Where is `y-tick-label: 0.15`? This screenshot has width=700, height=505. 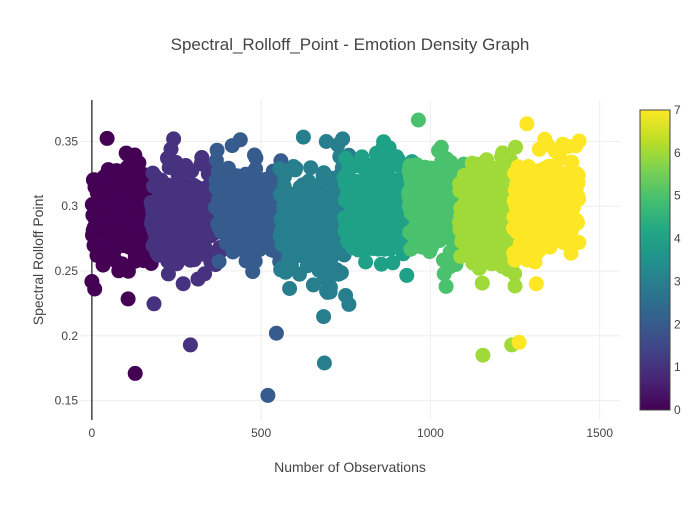 y-tick-label: 0.15 is located at coordinates (67, 401).